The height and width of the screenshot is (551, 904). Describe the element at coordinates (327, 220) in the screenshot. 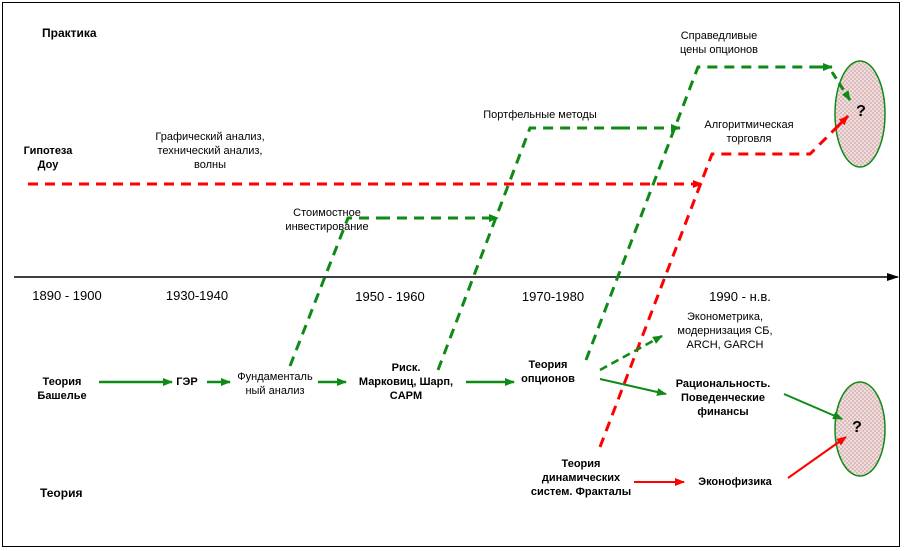

I see `value-investing-label: Стоимостное инвестирование` at that location.